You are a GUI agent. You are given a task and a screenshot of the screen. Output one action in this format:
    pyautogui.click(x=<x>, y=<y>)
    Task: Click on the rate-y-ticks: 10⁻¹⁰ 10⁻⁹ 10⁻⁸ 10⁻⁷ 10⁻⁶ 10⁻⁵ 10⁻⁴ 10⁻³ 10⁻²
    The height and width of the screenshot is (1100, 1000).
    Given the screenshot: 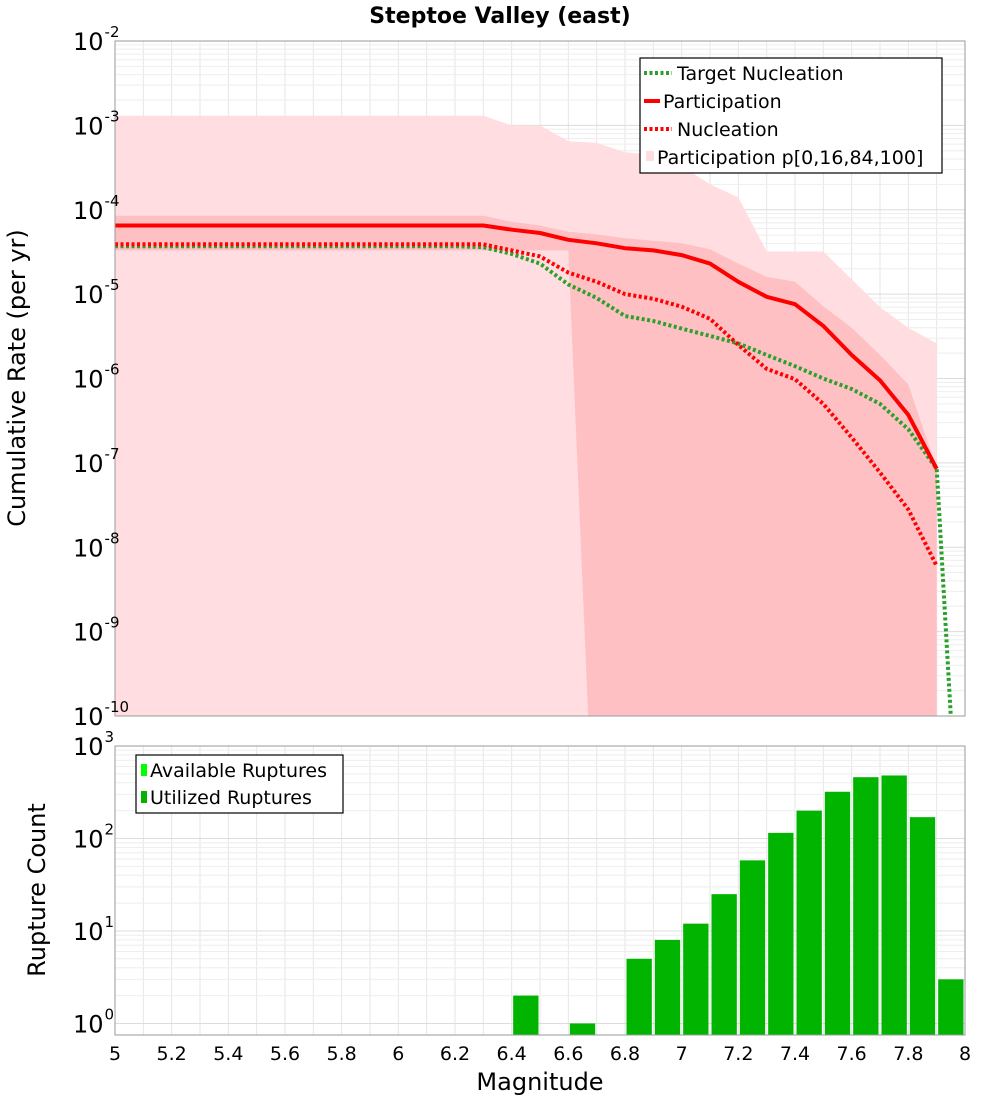 What is the action you would take?
    pyautogui.click(x=101, y=377)
    